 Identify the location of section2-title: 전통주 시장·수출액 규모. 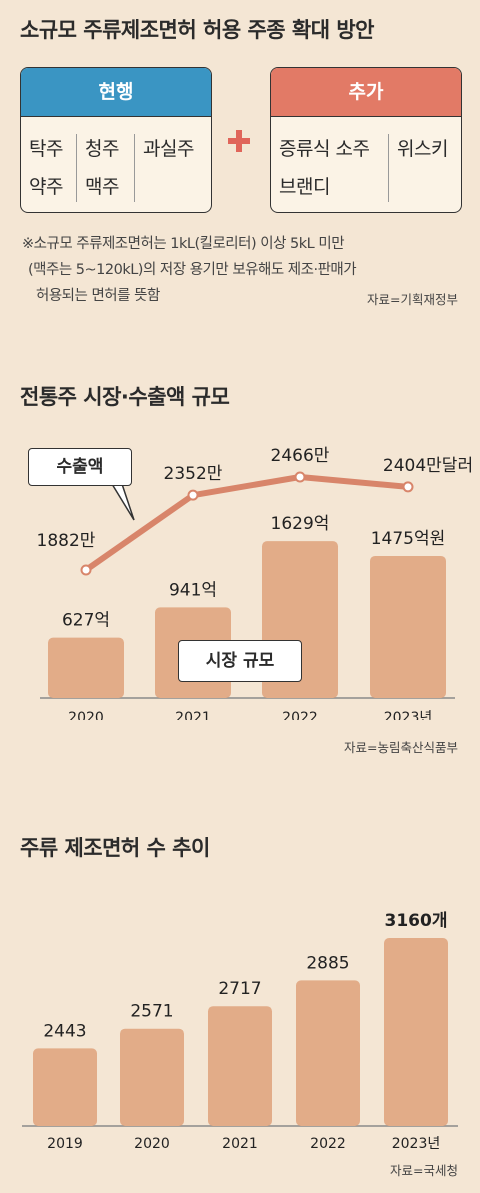
(125, 397).